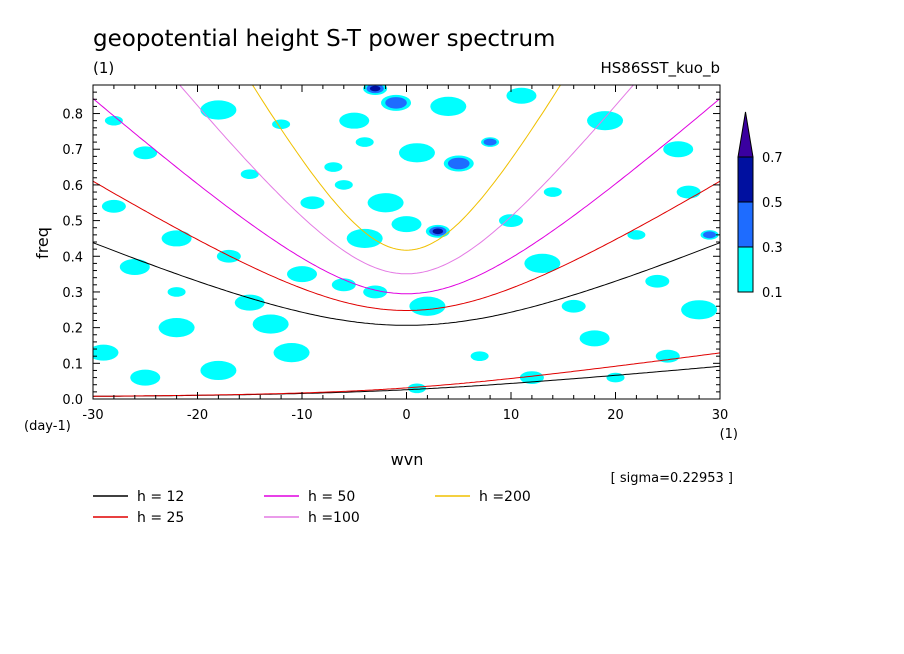 The image size is (904, 654). Describe the element at coordinates (72, 150) in the screenshot. I see `y-tick-label: 0.7` at that location.